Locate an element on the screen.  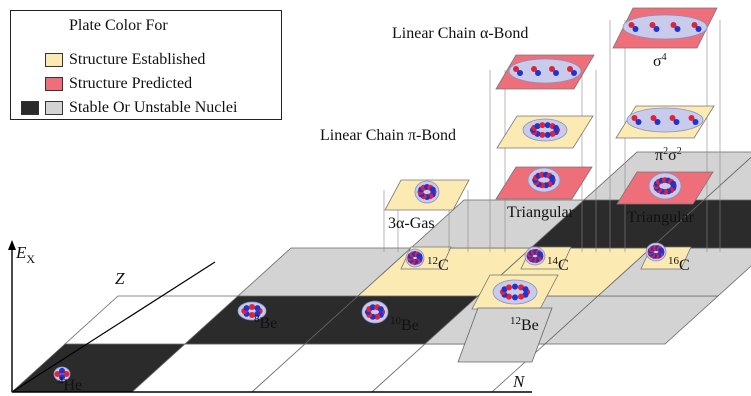
label-3alpha-gas: 3α-Gas is located at coordinates (411, 223).